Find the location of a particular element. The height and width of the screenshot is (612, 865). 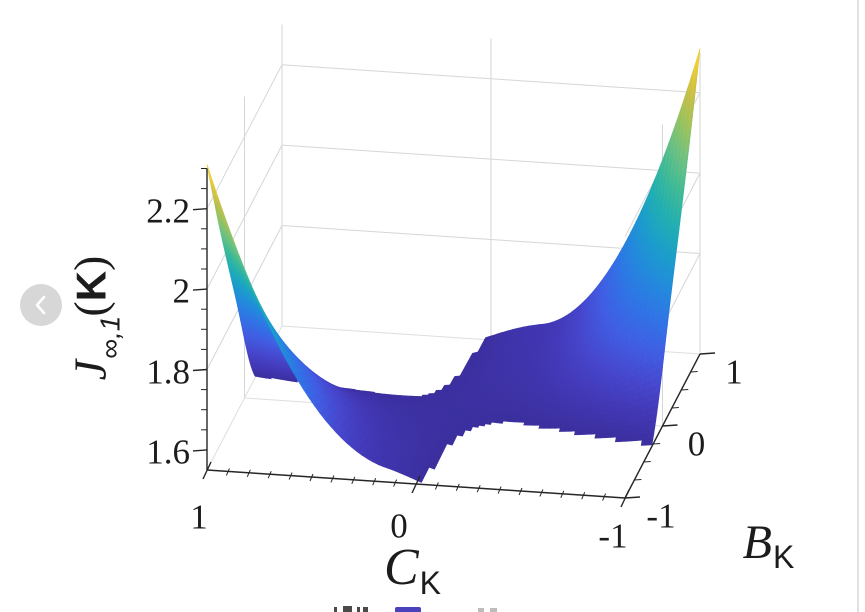

z-axis-label-subscript: ∞,1 is located at coordinates (110, 337).